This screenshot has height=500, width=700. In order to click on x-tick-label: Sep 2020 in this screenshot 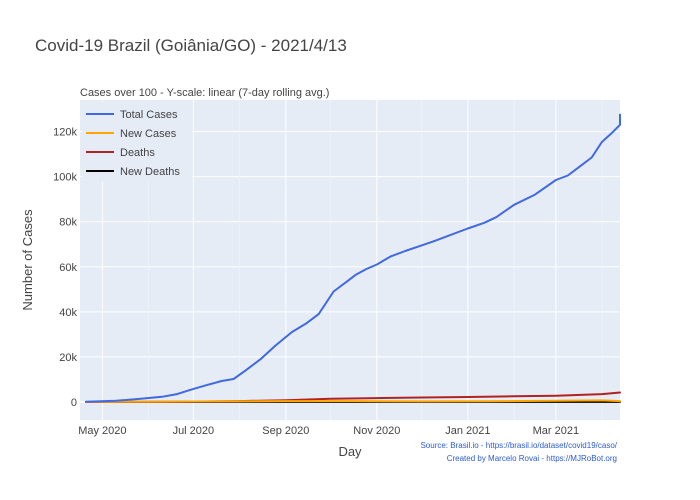, I will do `click(285, 431)`.